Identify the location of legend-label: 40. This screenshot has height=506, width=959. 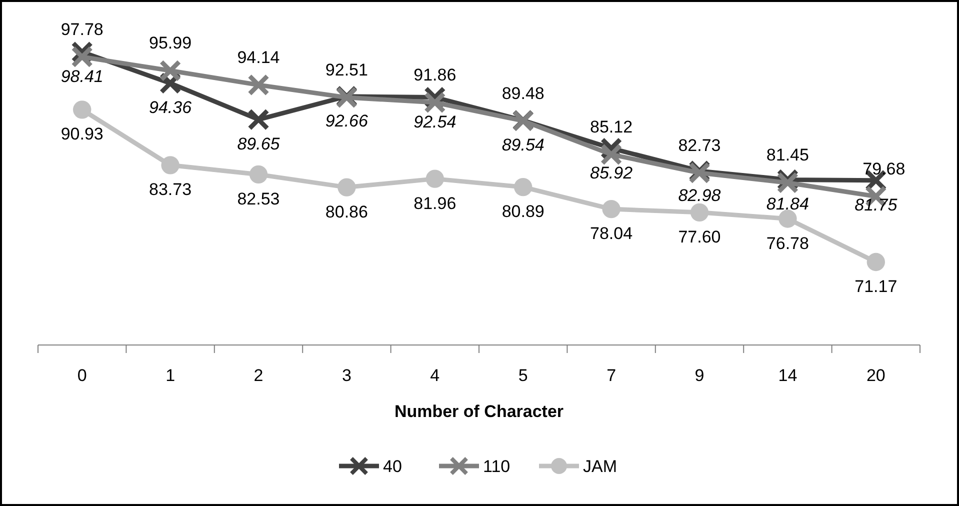
(392, 466).